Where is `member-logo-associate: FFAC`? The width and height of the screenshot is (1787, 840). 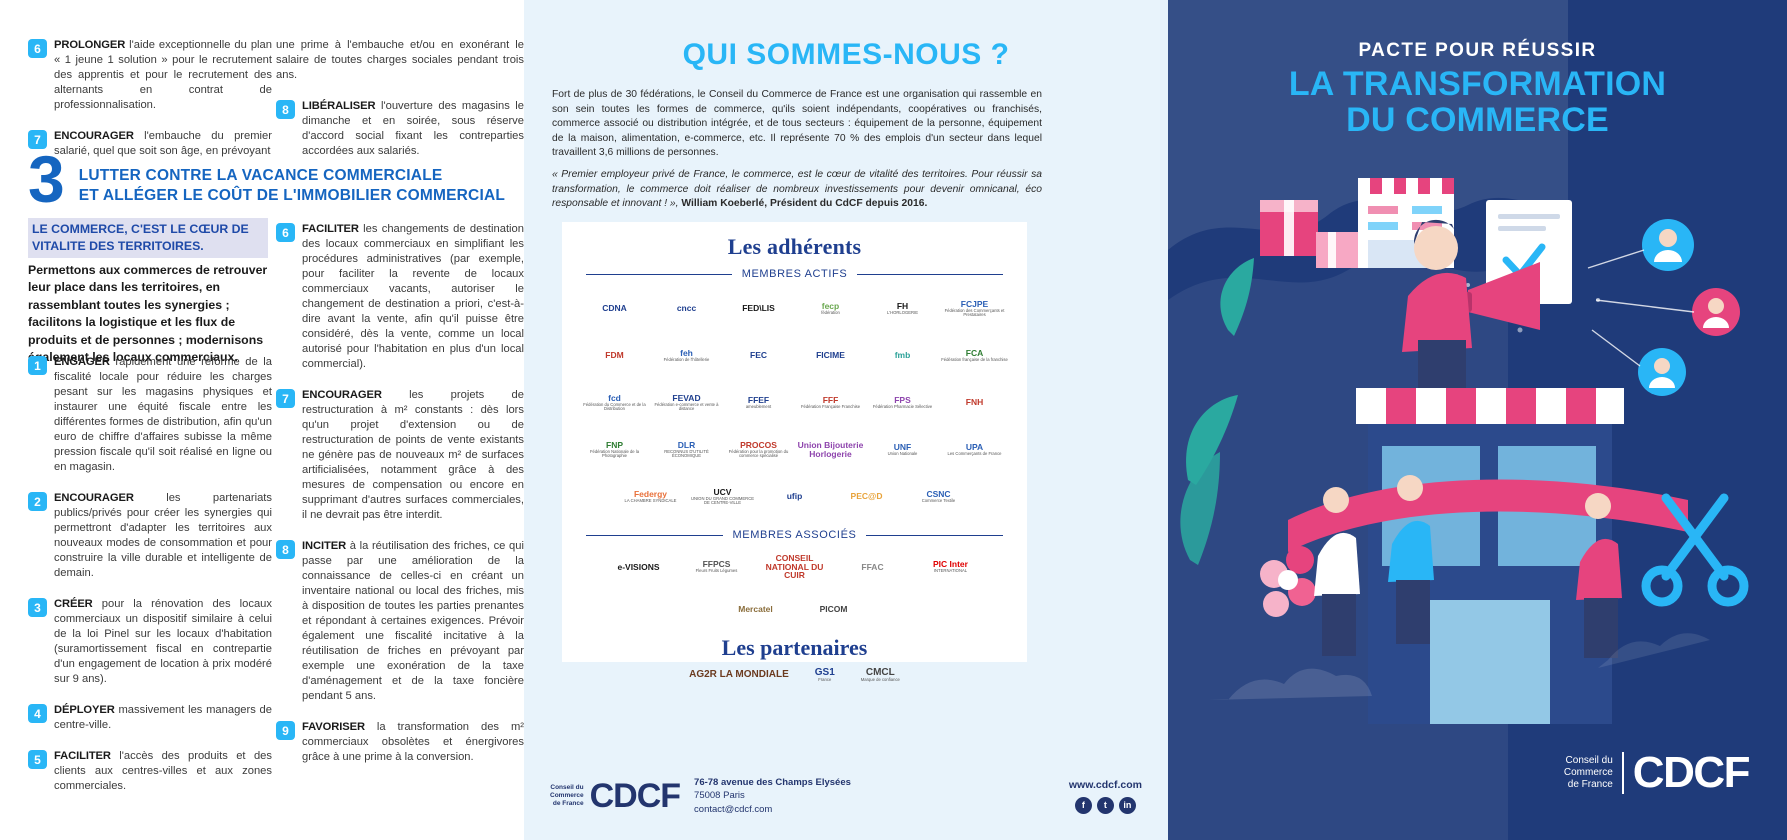 member-logo-associate: FFAC is located at coordinates (873, 567).